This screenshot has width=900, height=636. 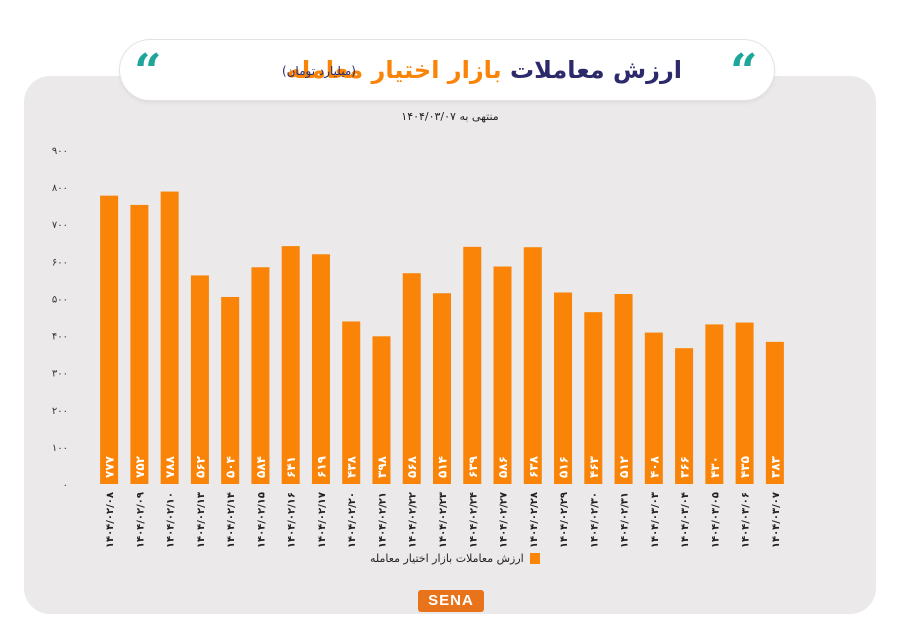 I want to click on x-tick-label: ۱۴۰۴/۰۳/۰۵, so click(x=715, y=520).